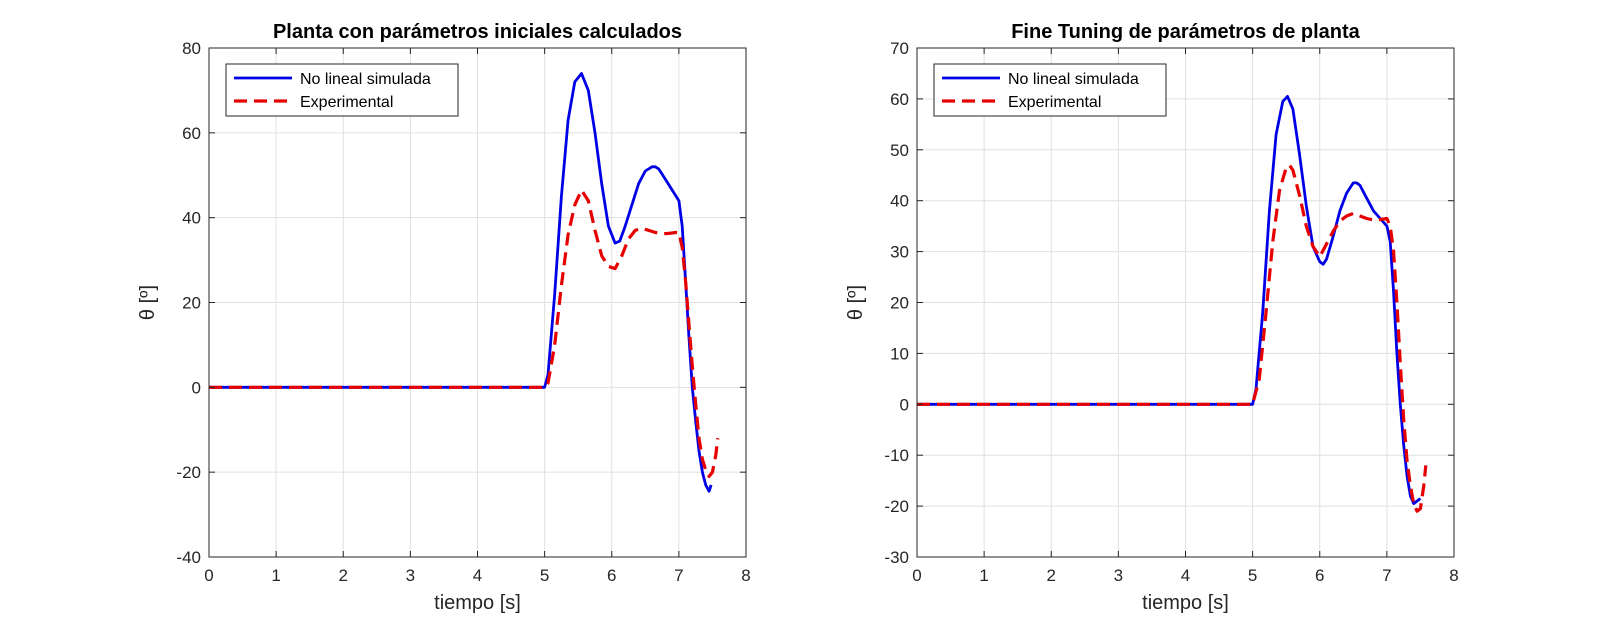  What do you see at coordinates (464, 333) in the screenshot?
I see `series-line-experimental` at bounding box center [464, 333].